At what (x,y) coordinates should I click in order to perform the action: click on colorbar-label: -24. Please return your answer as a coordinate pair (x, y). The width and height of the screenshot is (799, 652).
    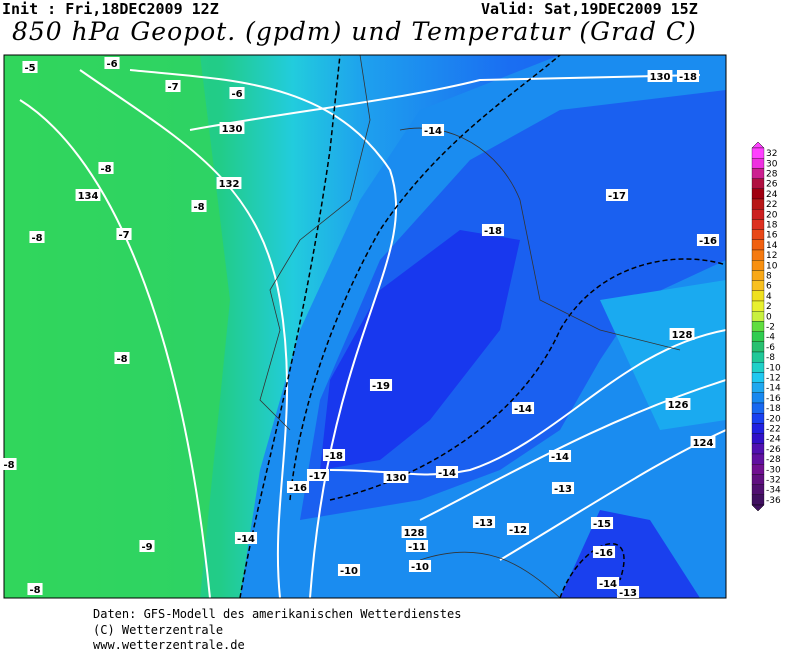
    Looking at the image, I should click on (773, 440).